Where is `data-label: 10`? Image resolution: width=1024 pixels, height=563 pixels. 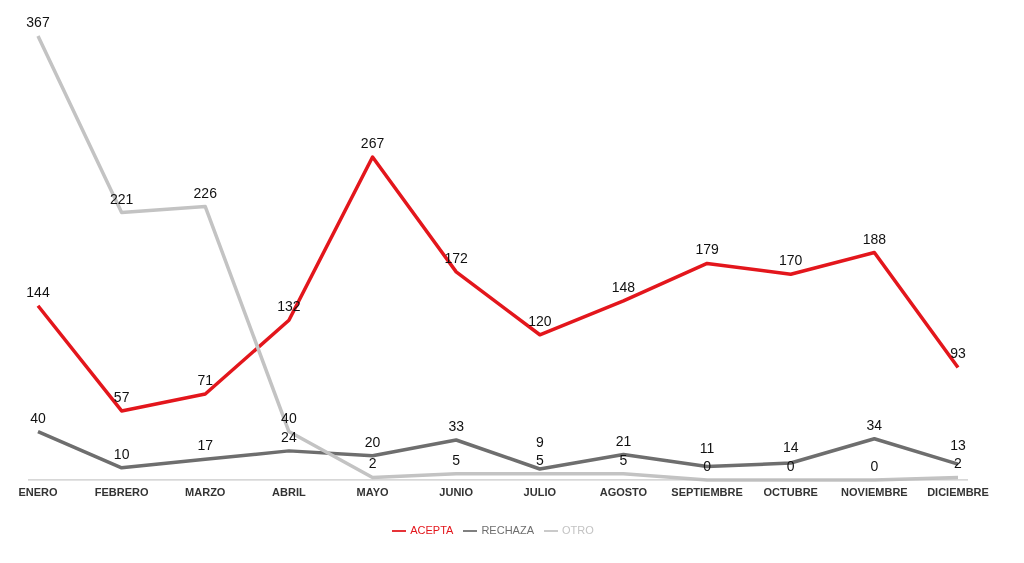
data-label: 10 is located at coordinates (121, 453).